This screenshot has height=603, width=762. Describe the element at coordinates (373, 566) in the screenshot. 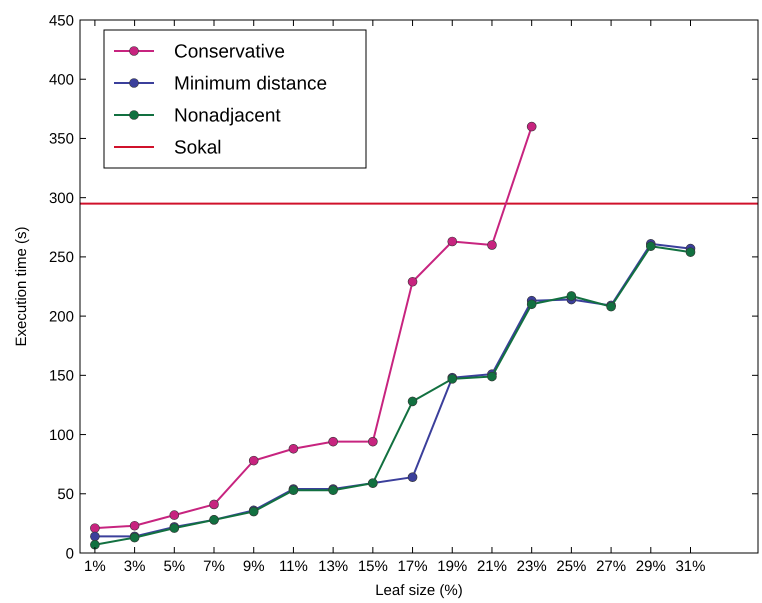

I see `x-tick-label: 15%` at that location.